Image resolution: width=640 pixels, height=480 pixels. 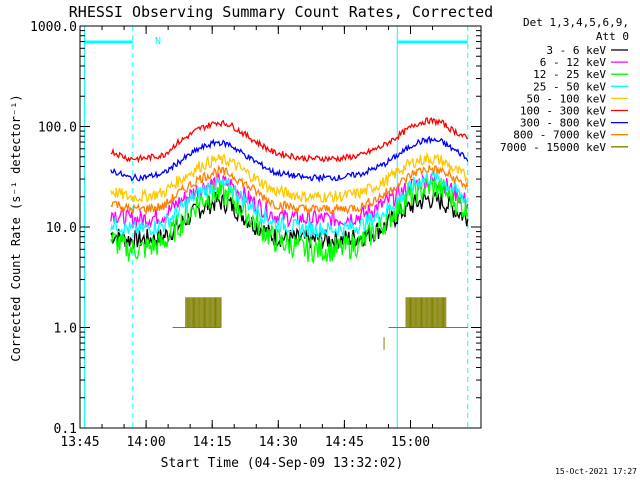 What do you see at coordinates (576, 22) in the screenshot?
I see `legend-header-line1: Det 1,3,4,5,6,9,` at bounding box center [576, 22].